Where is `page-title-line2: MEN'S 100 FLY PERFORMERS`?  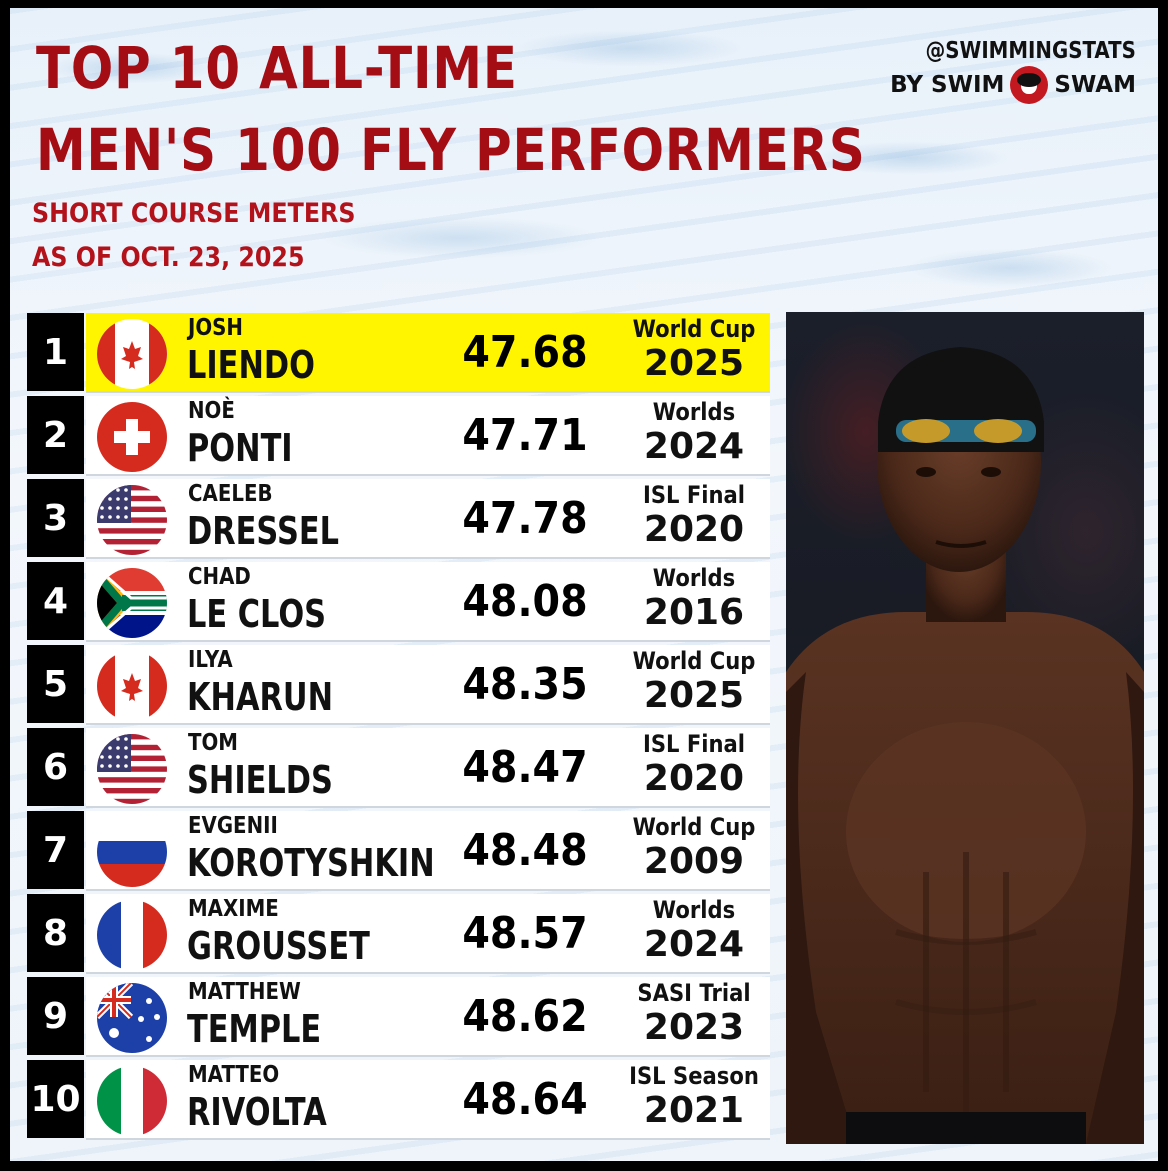
page-title-line2: MEN'S 100 FLY PERFORMERS is located at coordinates (451, 150).